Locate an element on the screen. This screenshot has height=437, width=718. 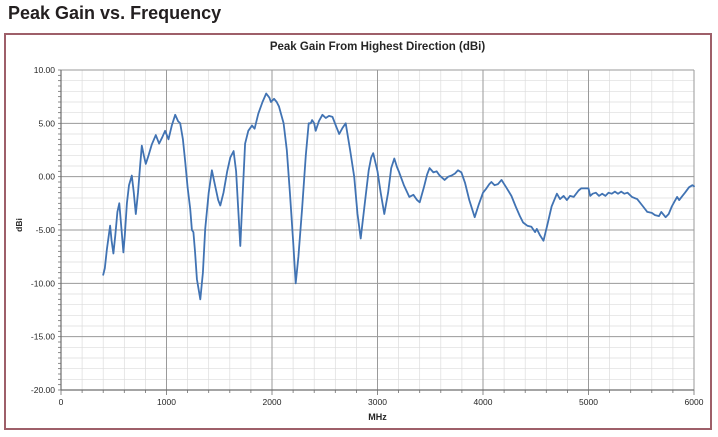
x-tick-label: 3000 is located at coordinates (377, 402).